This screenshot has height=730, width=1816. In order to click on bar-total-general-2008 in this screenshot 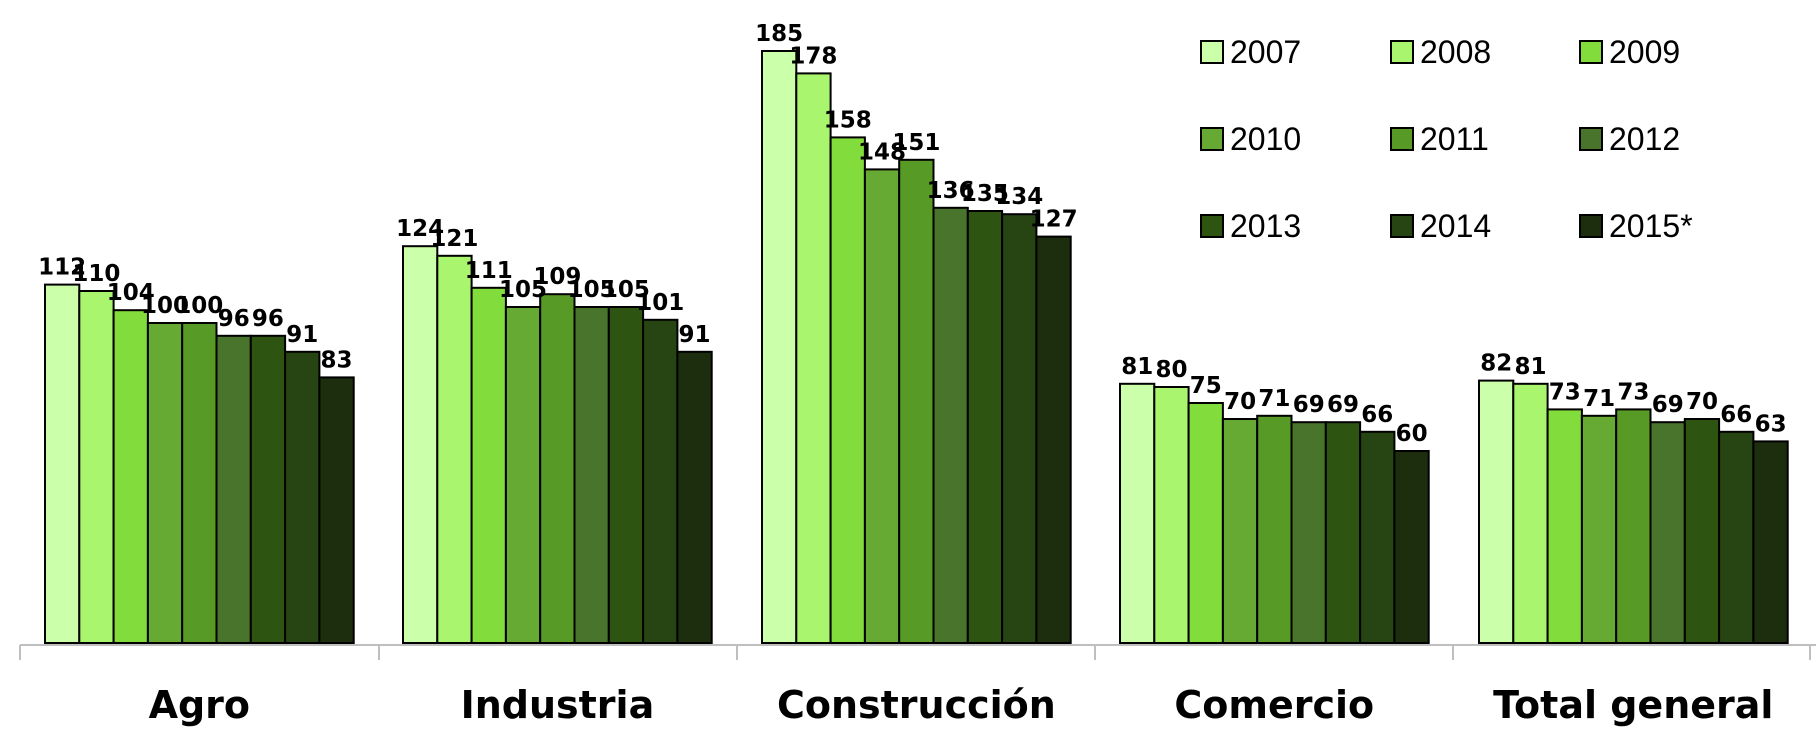, I will do `click(1530, 513)`.